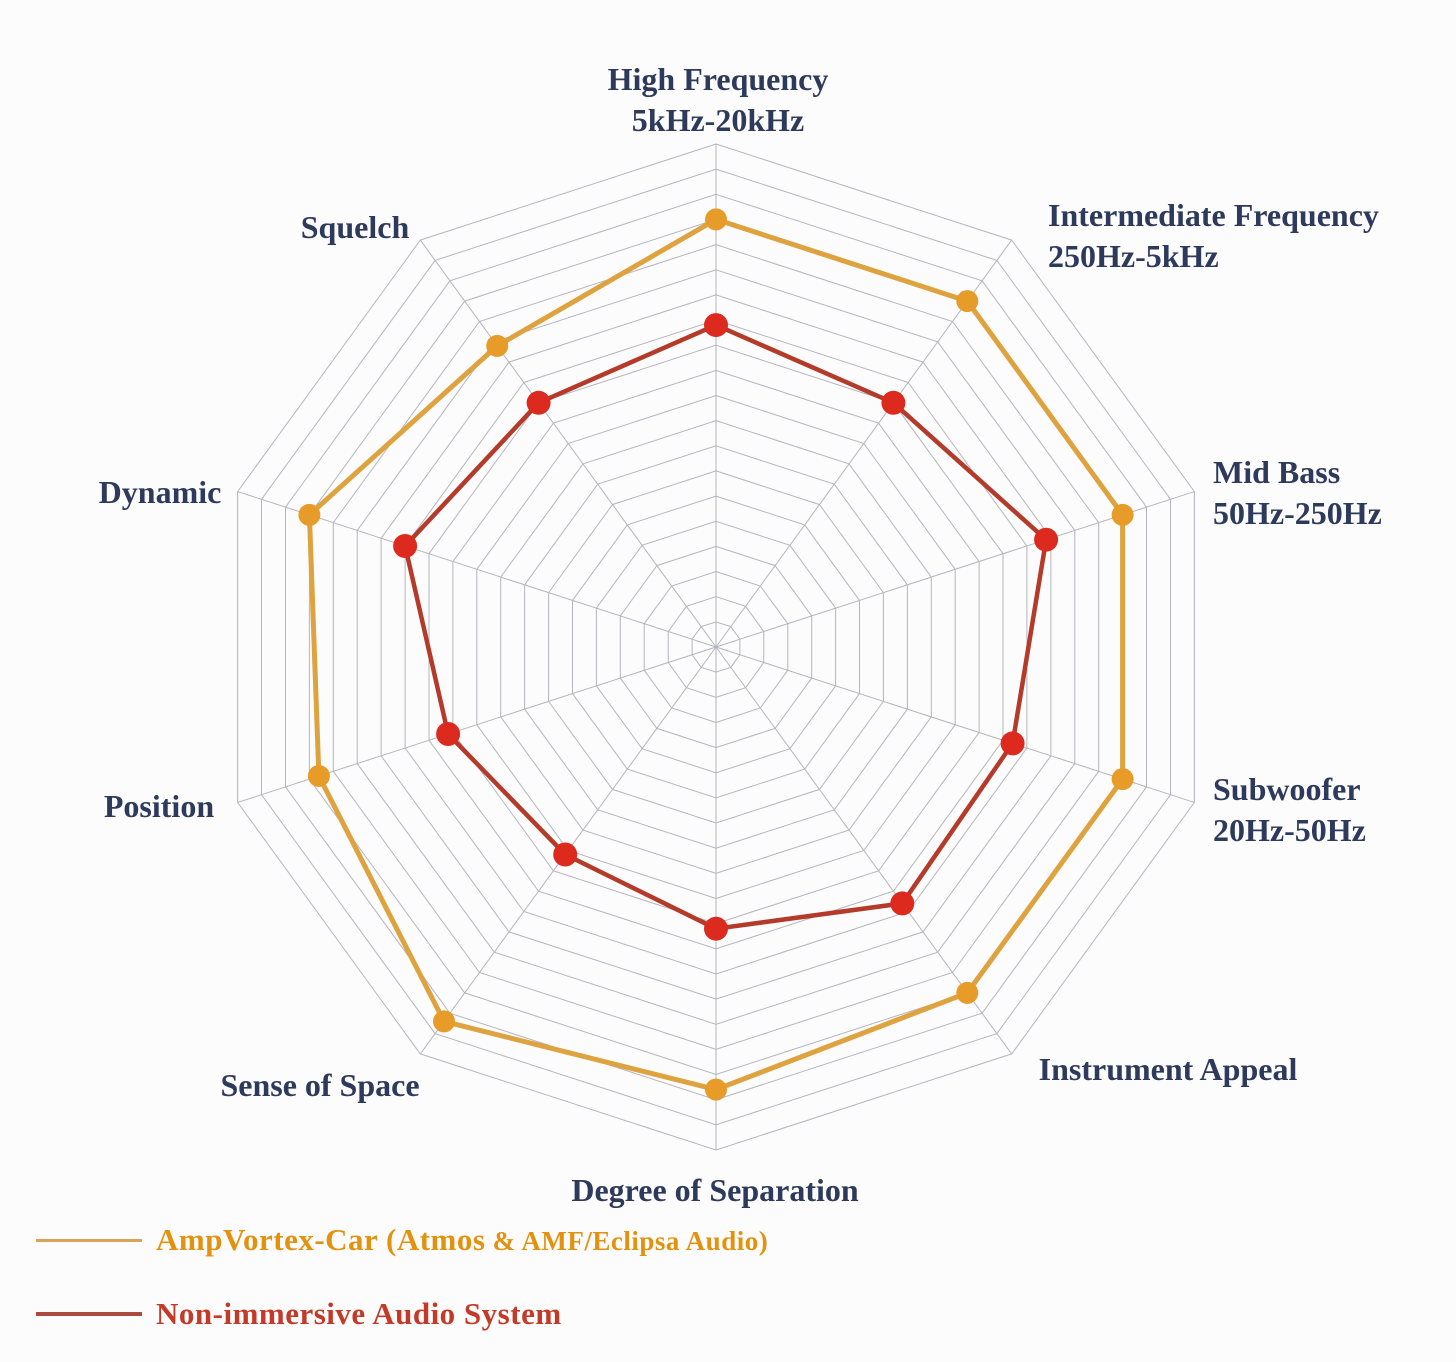 Image resolution: width=1456 pixels, height=1362 pixels. I want to click on axis-label-3: Subwoofer, so click(1287, 789).